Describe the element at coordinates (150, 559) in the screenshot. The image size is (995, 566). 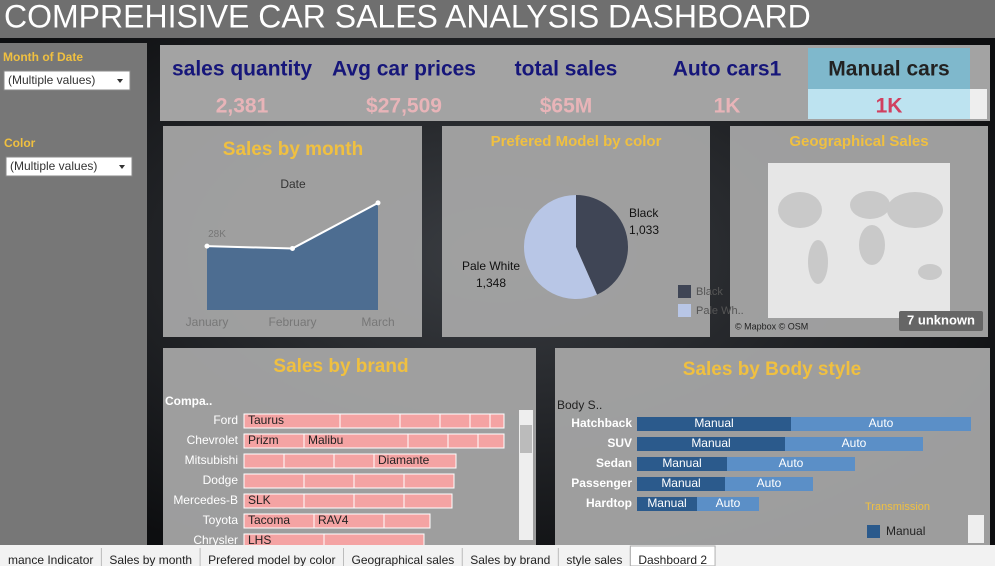
I see `tab: Sales by month` at that location.